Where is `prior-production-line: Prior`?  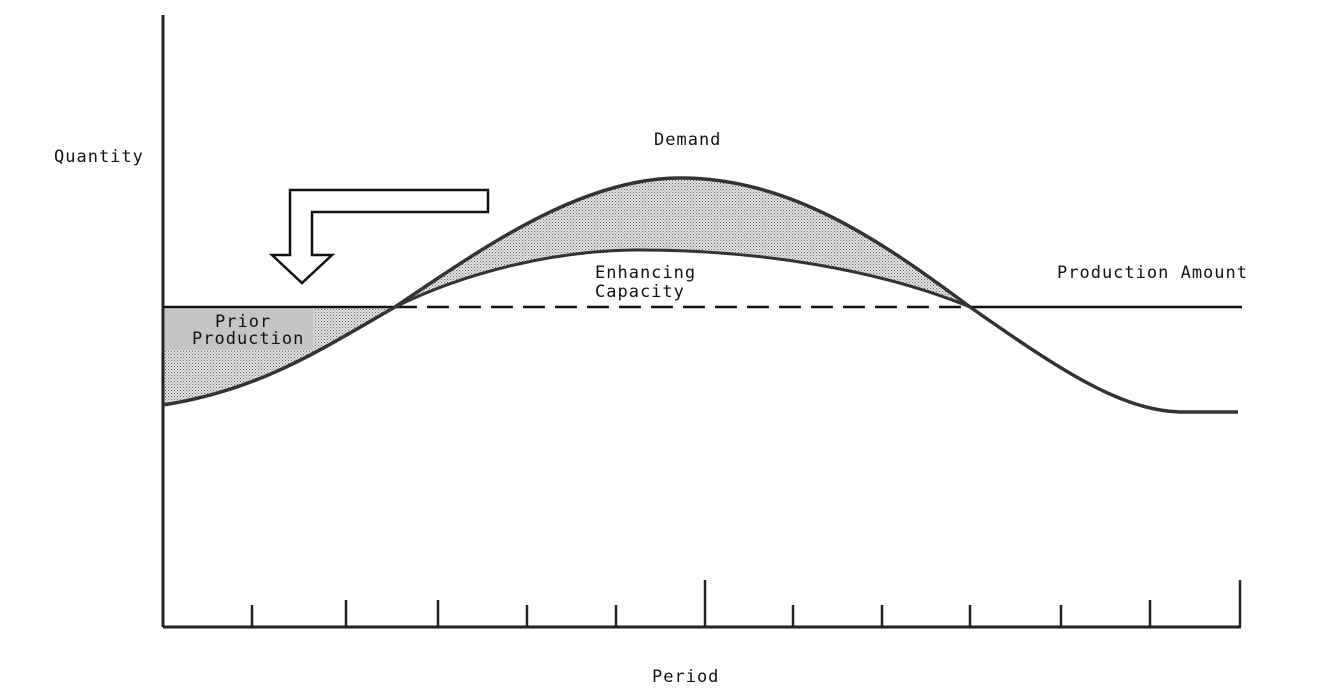 prior-production-line: Prior is located at coordinates (243, 322).